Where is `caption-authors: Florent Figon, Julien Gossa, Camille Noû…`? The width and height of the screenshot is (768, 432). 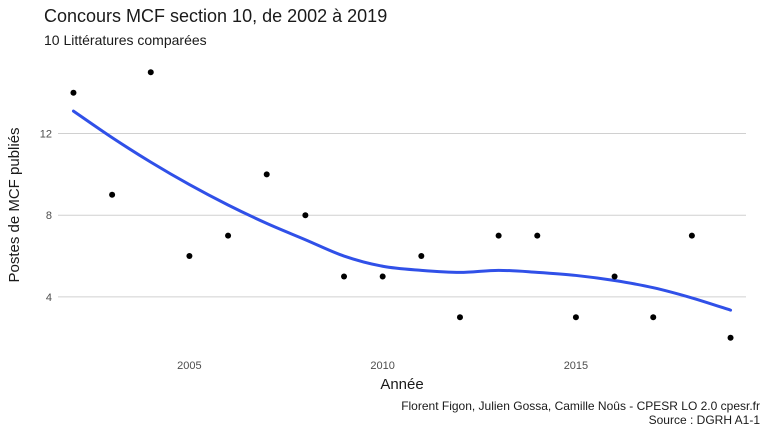
caption-authors: Florent Figon, Julien Gossa, Camille Noû… is located at coordinates (580, 406).